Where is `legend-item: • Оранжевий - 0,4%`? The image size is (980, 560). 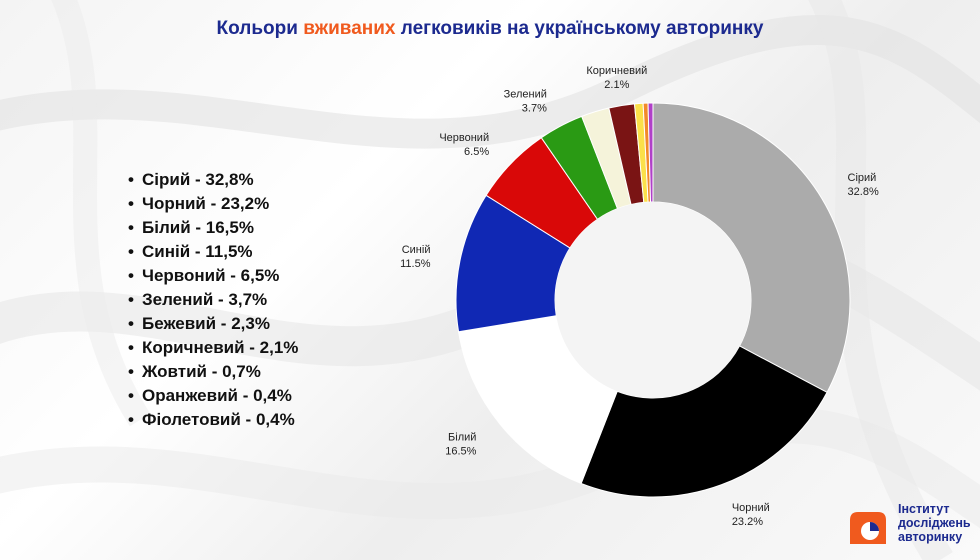 legend-item: • Оранжевий - 0,4% is located at coordinates (213, 396).